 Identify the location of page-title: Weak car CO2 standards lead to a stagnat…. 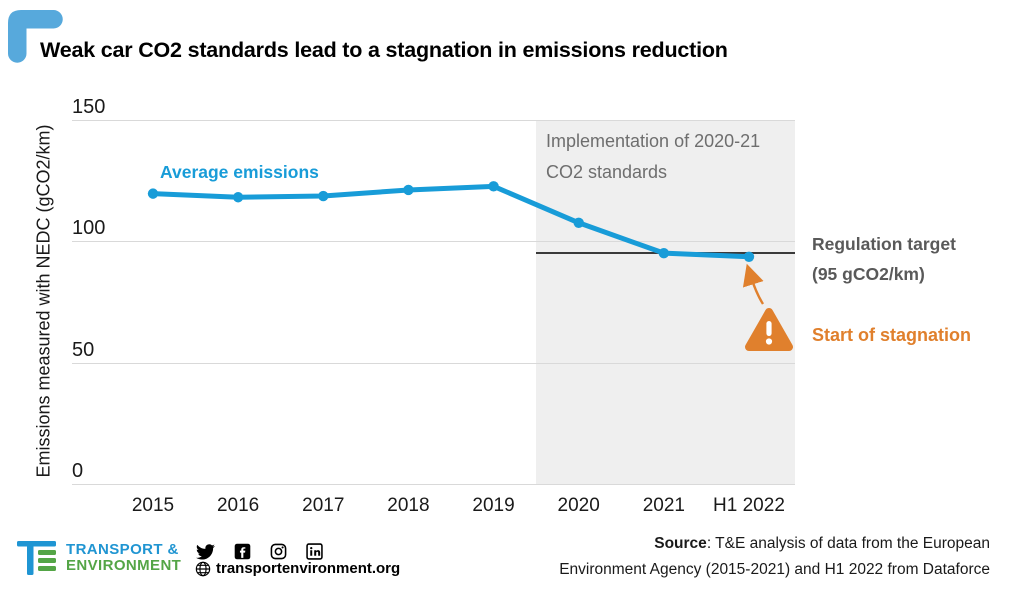
(384, 50).